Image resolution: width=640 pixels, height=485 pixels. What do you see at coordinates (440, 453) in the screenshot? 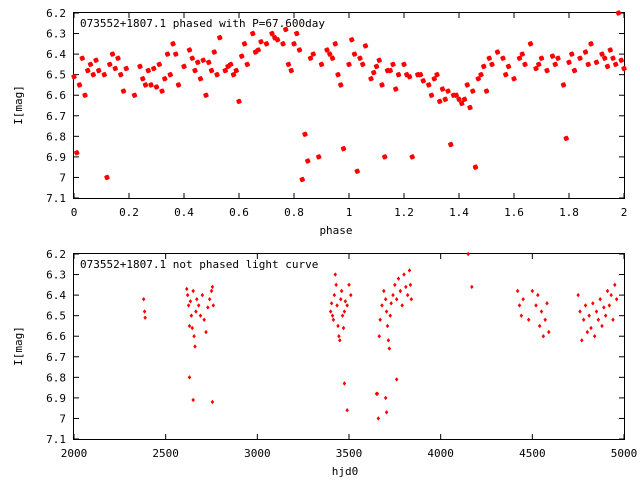
I see `unphased-x-tick-label: 4000` at bounding box center [440, 453].